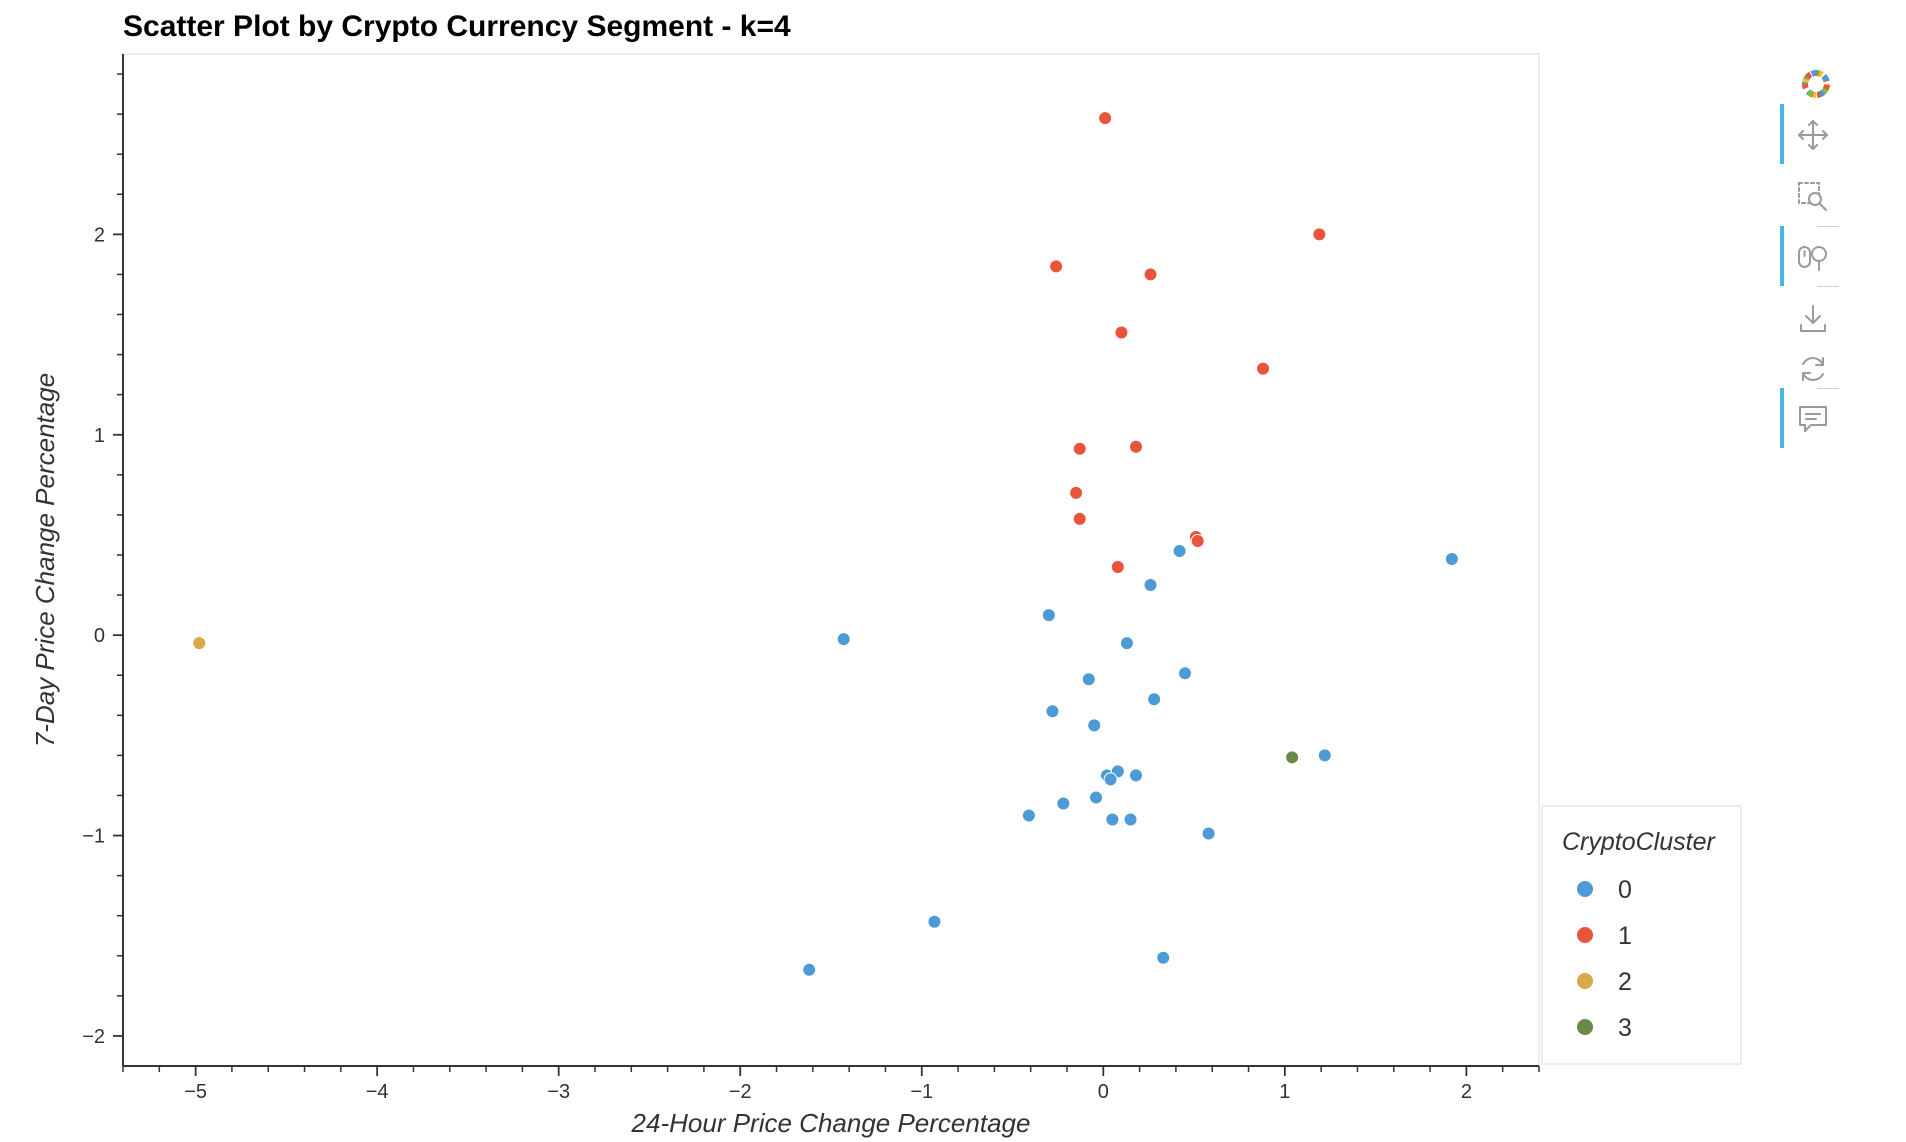  What do you see at coordinates (1813, 318) in the screenshot?
I see `save-icon` at bounding box center [1813, 318].